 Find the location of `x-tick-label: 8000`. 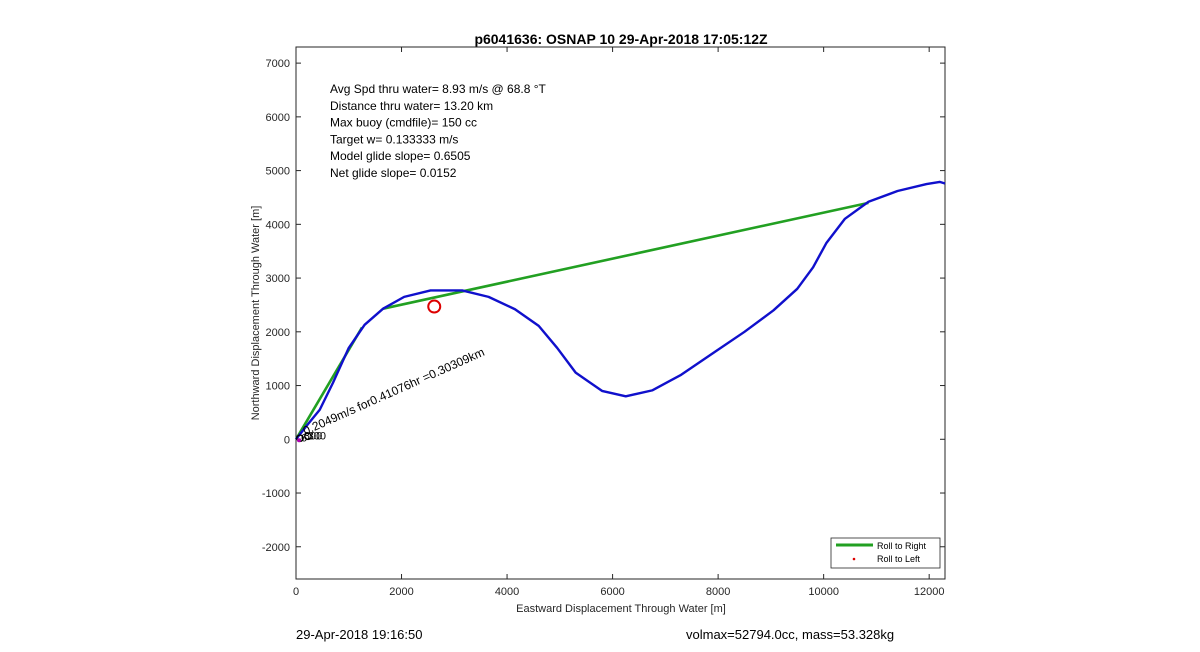

x-tick-label: 8000 is located at coordinates (718, 592).